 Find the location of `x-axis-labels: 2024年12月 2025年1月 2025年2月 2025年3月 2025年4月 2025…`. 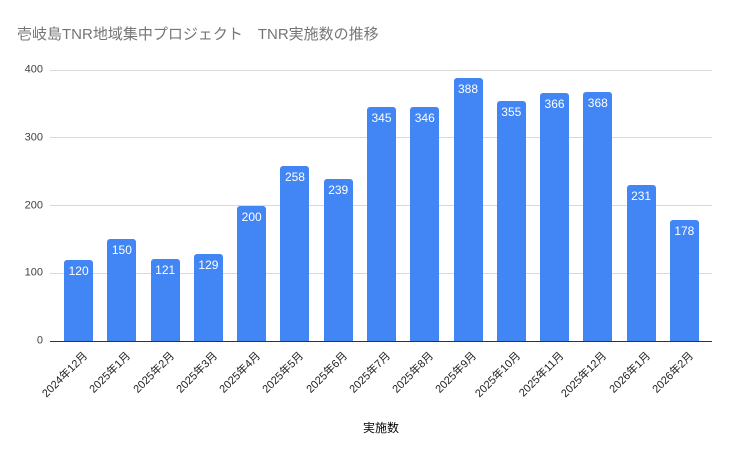

x-axis-labels: 2024年12月 2025年1月 2025年2月 2025年3月 2025年4月 2025… is located at coordinates (373, 377).